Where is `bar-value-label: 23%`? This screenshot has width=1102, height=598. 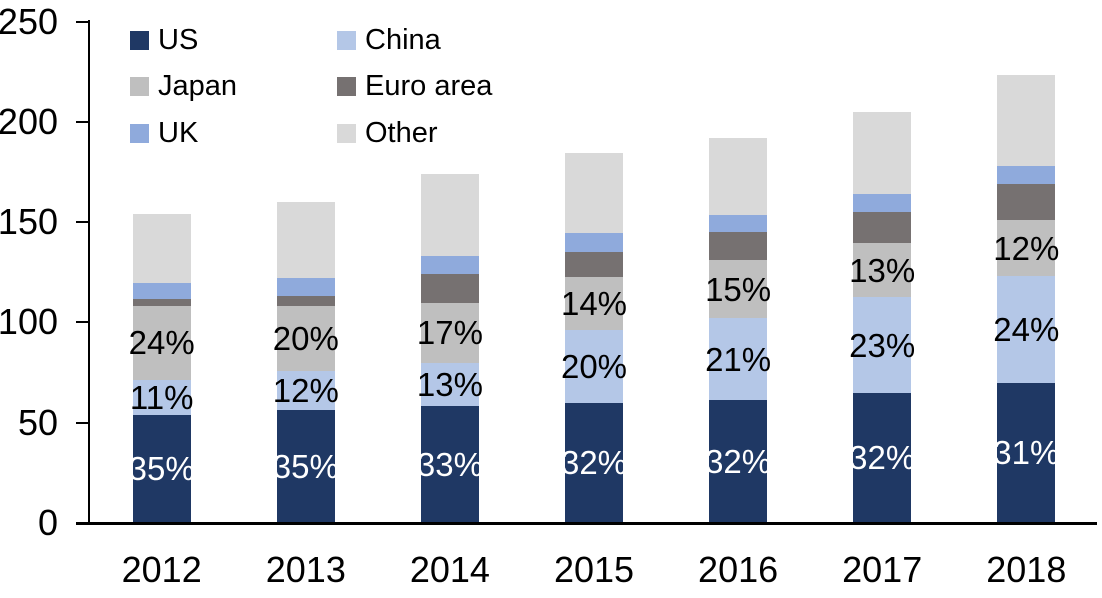 bar-value-label: 23% is located at coordinates (882, 345).